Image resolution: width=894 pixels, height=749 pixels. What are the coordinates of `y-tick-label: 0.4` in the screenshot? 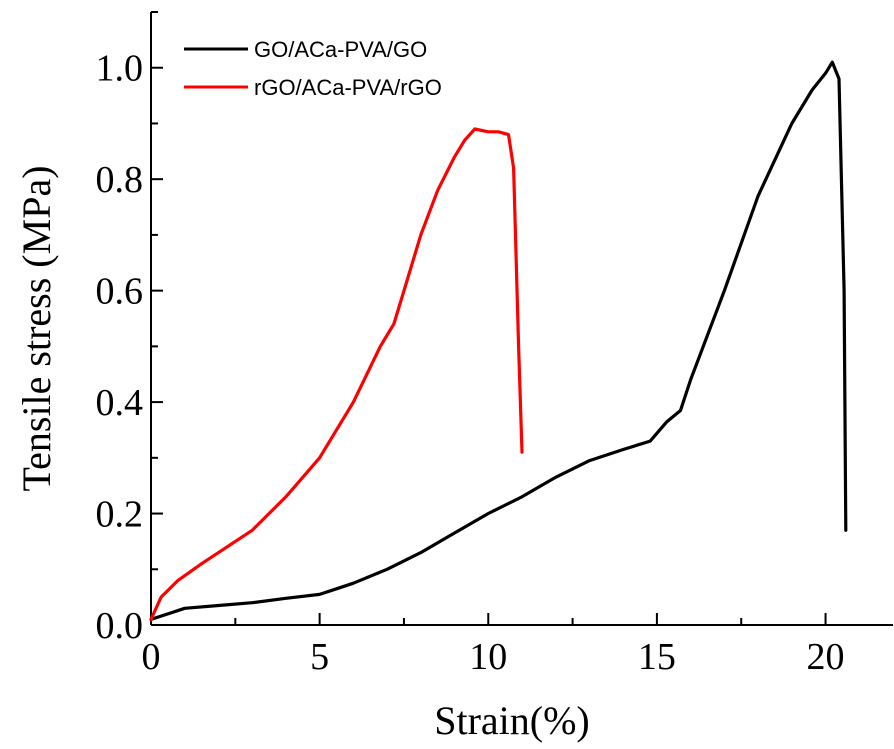 It's located at (120, 403).